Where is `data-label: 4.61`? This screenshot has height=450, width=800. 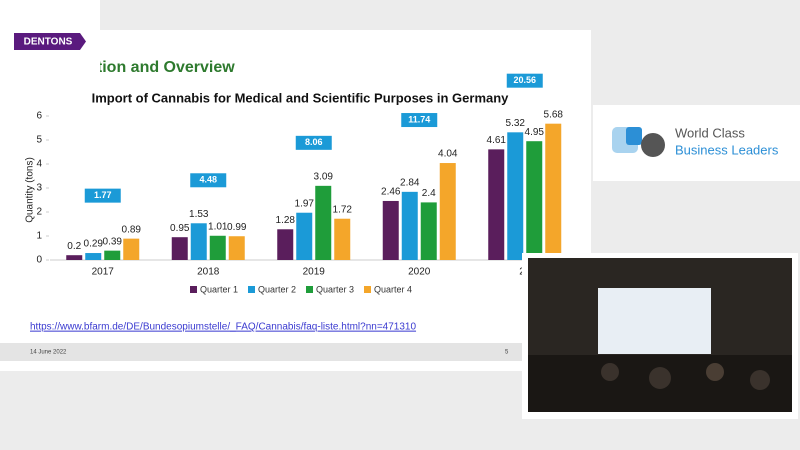 data-label: 4.61 is located at coordinates (497, 140).